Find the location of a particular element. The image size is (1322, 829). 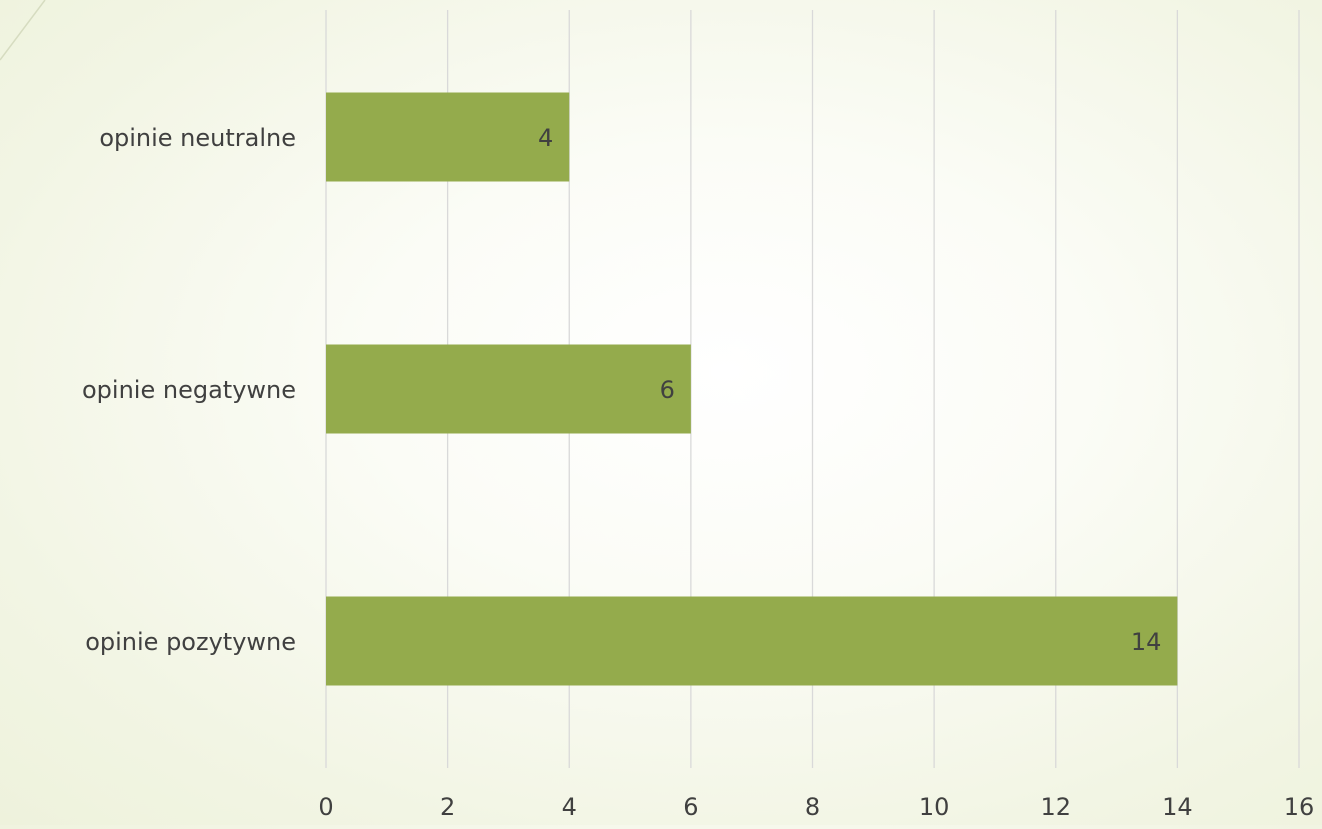

category-label: opinie neutralne is located at coordinates (197, 138).